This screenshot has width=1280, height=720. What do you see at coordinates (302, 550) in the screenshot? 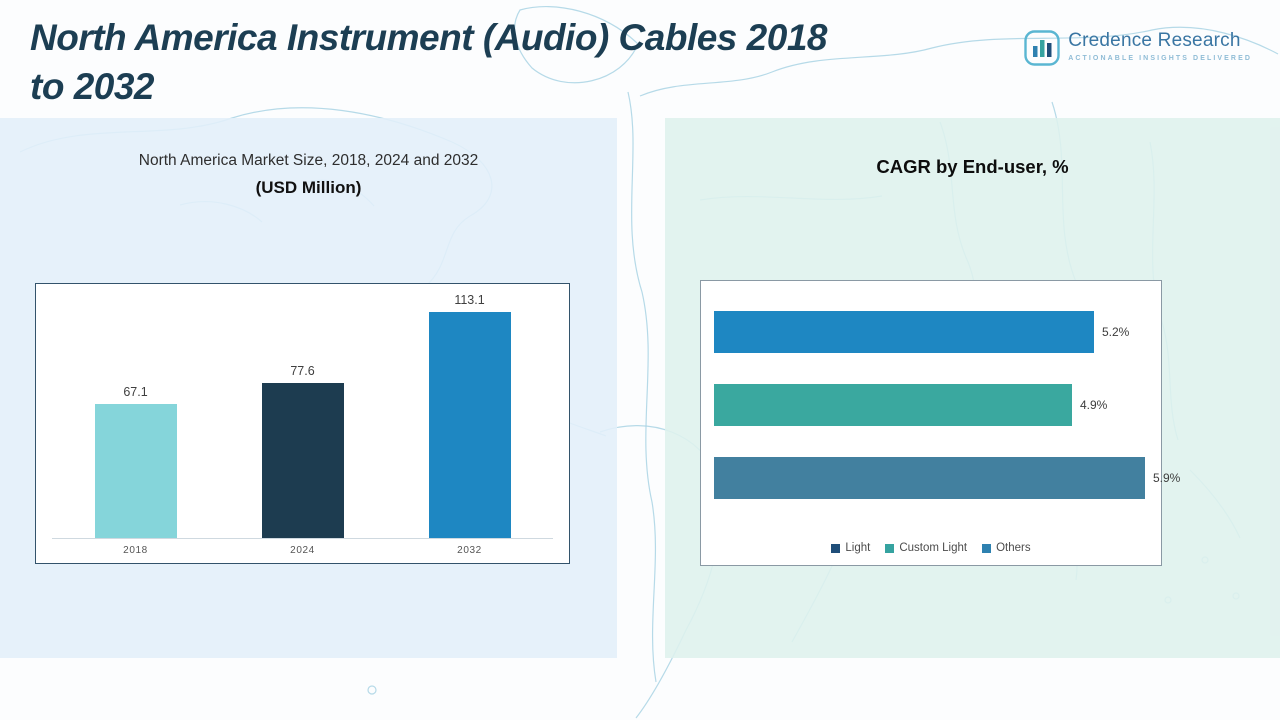
I see `category-label: 2024` at bounding box center [302, 550].